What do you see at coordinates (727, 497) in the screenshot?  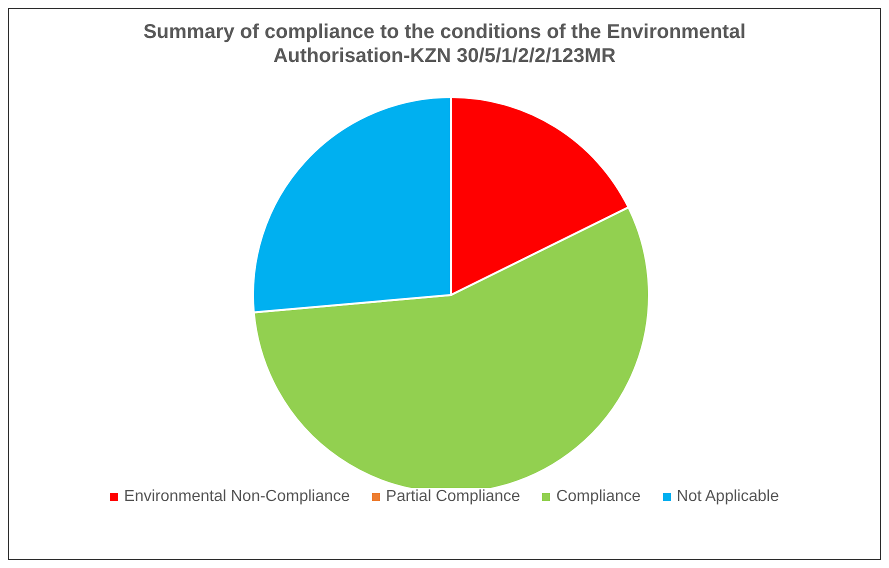 I see `legend-label: Not Applicable` at bounding box center [727, 497].